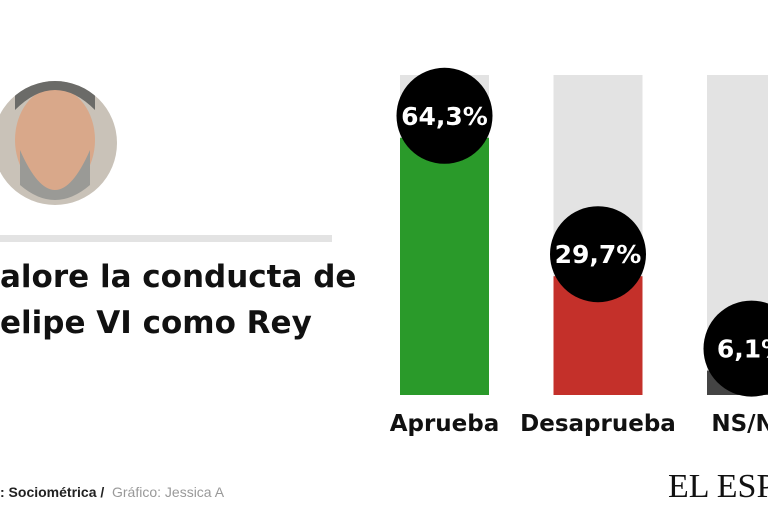 This screenshot has height=512, width=768. What do you see at coordinates (718, 486) in the screenshot?
I see `brand: EL ESPA` at bounding box center [718, 486].